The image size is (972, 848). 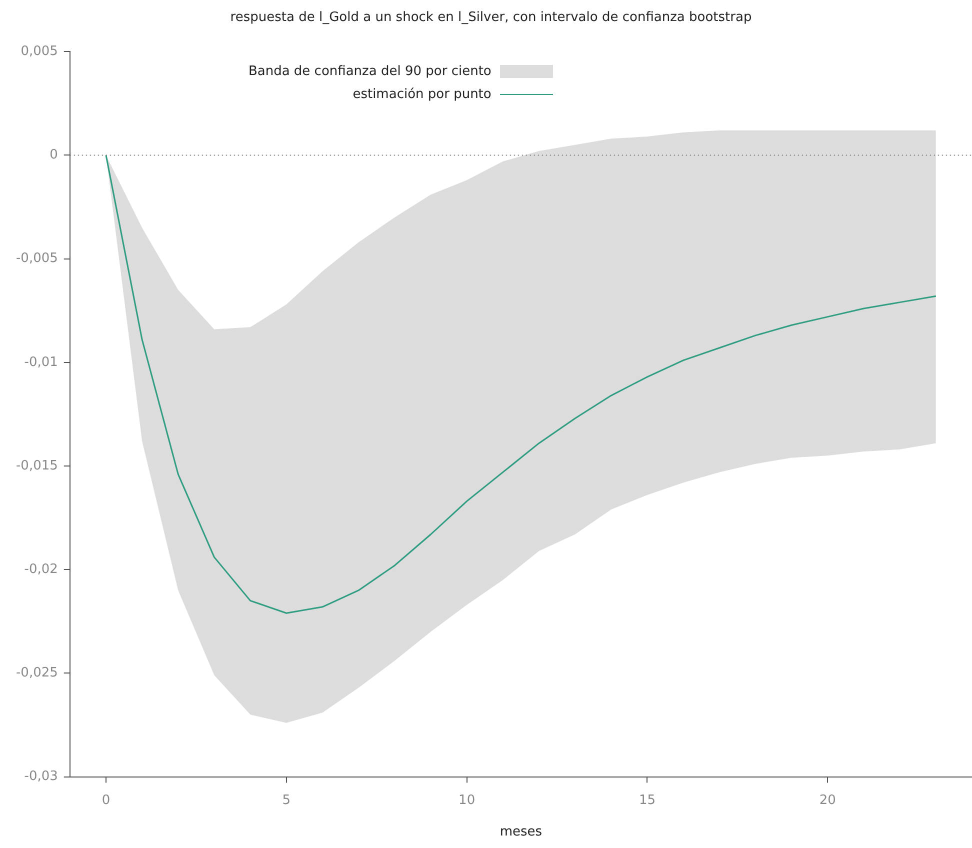 I want to click on y-tick-label: -0,02, so click(x=41, y=569).